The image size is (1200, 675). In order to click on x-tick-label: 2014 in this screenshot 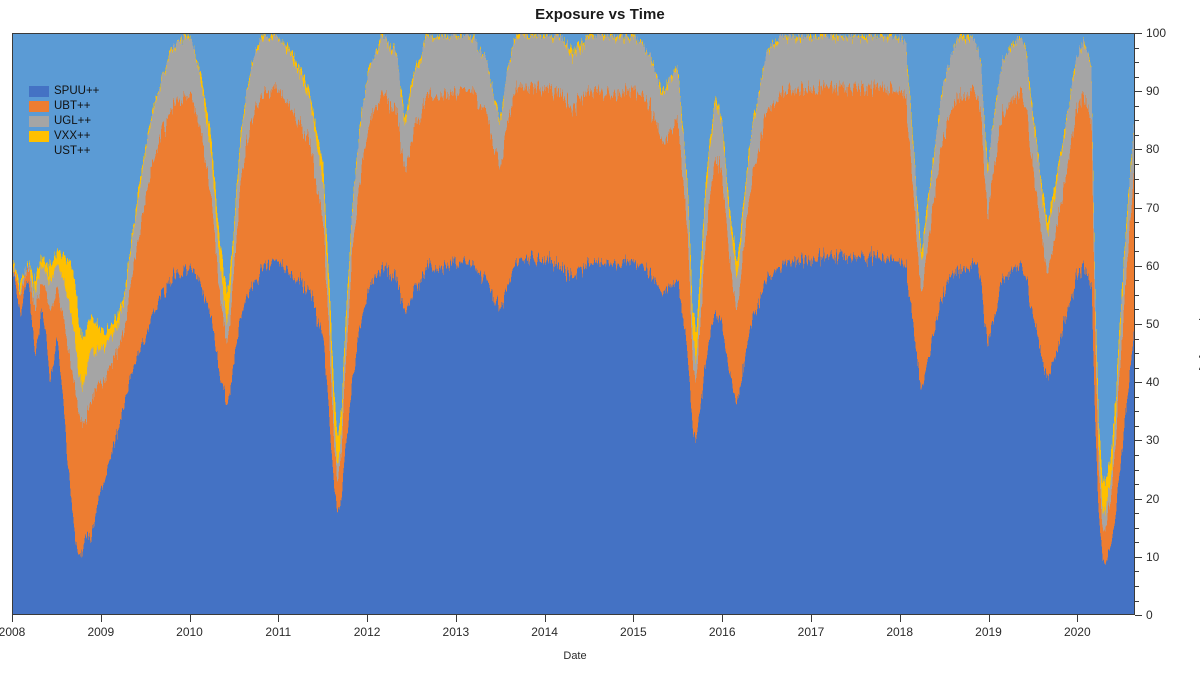, I will do `click(544, 632)`.